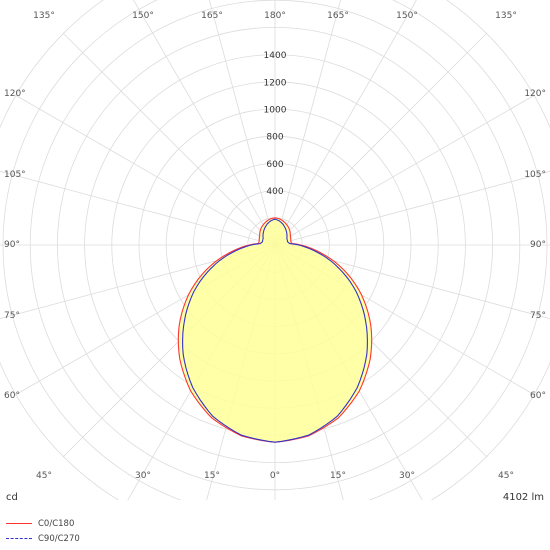 Image resolution: width=550 pixels, height=550 pixels. What do you see at coordinates (59, 538) in the screenshot?
I see `legend-label-c90: C90/C270` at bounding box center [59, 538].